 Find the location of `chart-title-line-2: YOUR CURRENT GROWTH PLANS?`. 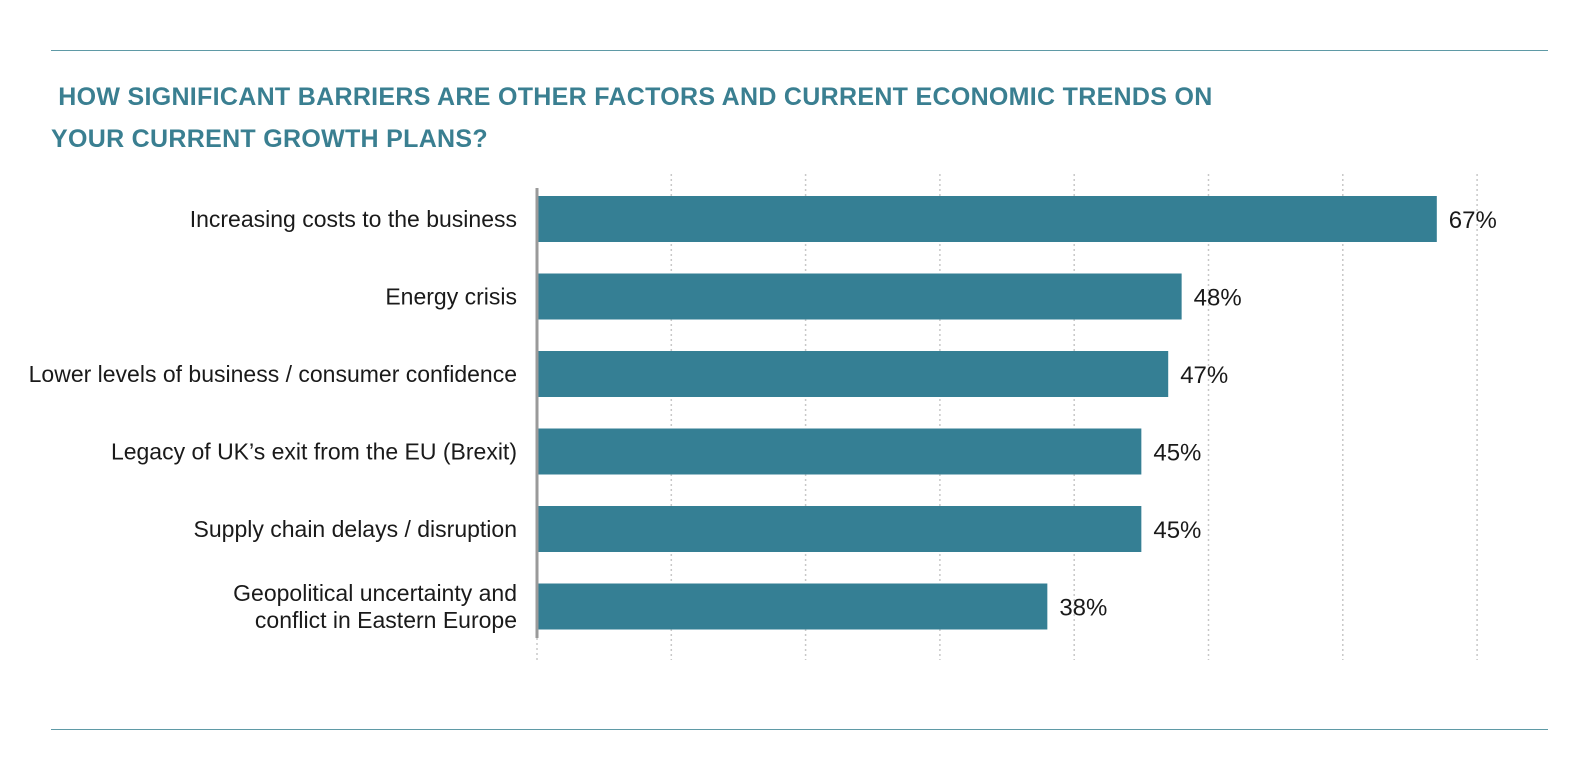

chart-title-line-2: YOUR CURRENT GROWTH PLANS? is located at coordinates (269, 139).